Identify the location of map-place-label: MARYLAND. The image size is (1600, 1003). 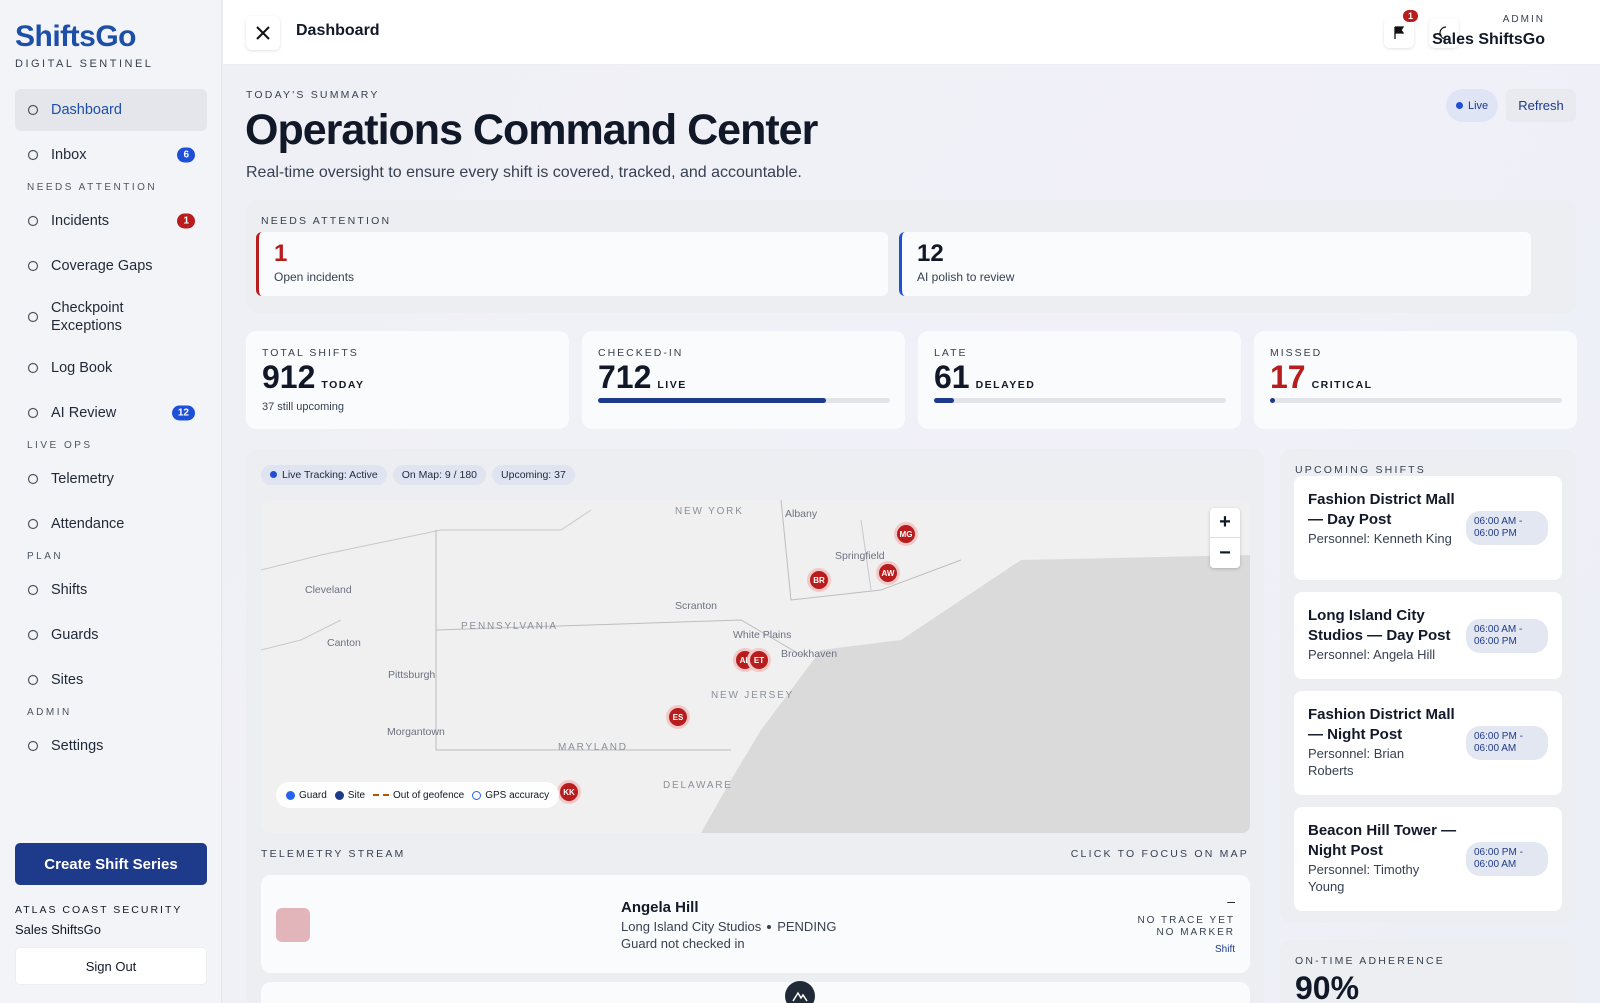
(593, 747).